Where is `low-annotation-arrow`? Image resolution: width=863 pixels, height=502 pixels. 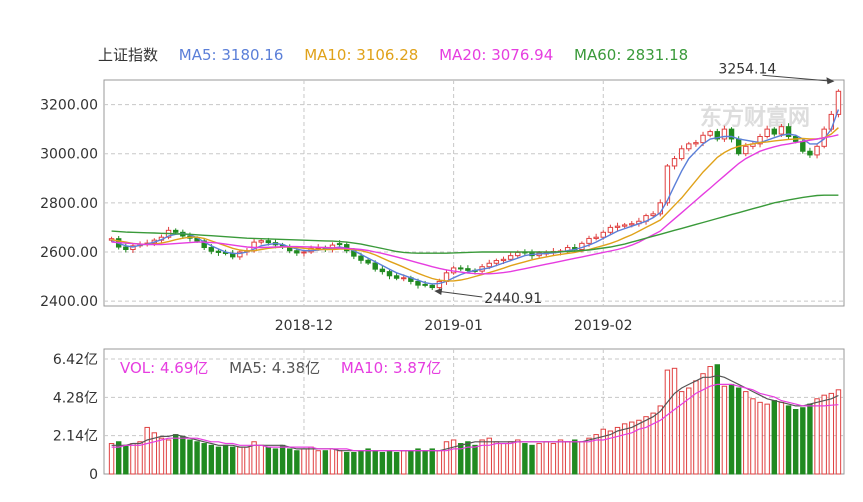
low-annotation-arrow is located at coordinates (438, 292).